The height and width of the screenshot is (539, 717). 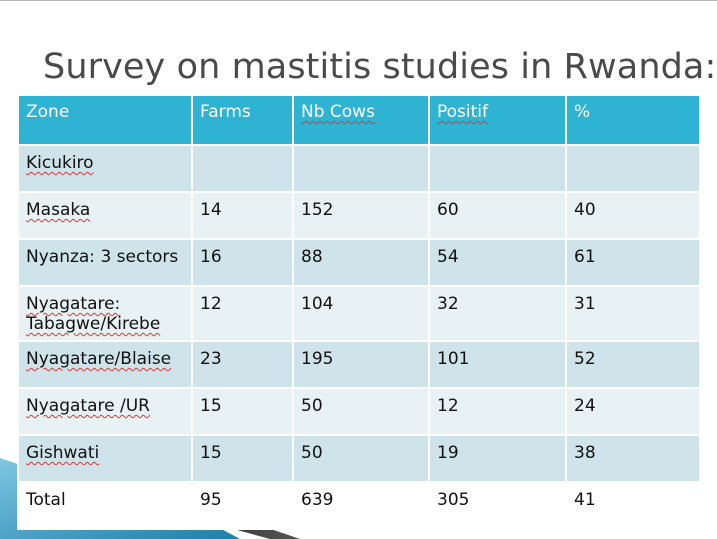 I want to click on zone-label: Gishwati, so click(x=63, y=453).